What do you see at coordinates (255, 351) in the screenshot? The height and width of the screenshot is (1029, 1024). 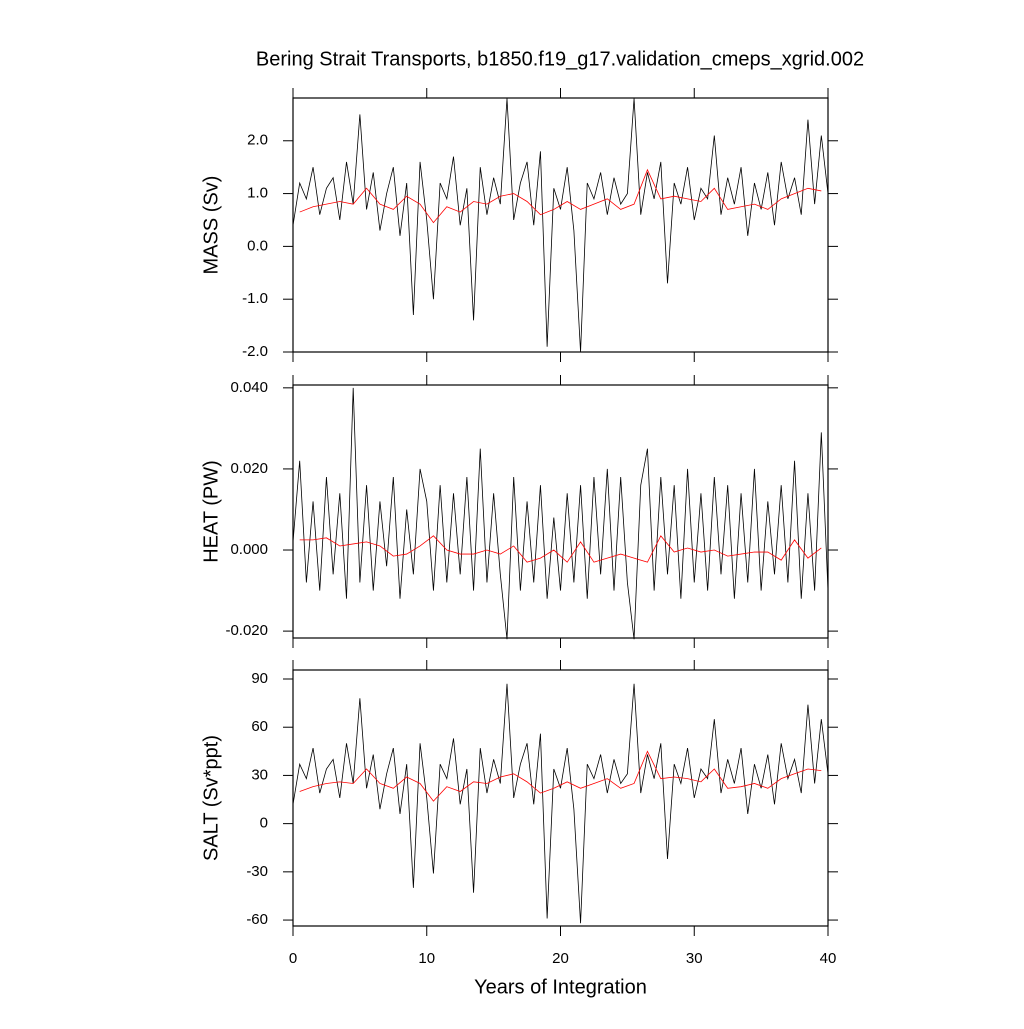 I see `y-tick-label: -2.0` at bounding box center [255, 351].